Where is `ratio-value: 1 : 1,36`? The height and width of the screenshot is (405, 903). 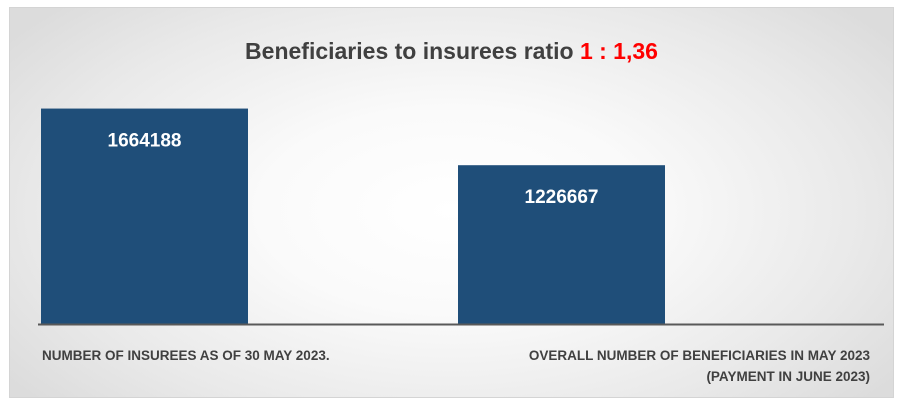 ratio-value: 1 : 1,36 is located at coordinates (618, 51).